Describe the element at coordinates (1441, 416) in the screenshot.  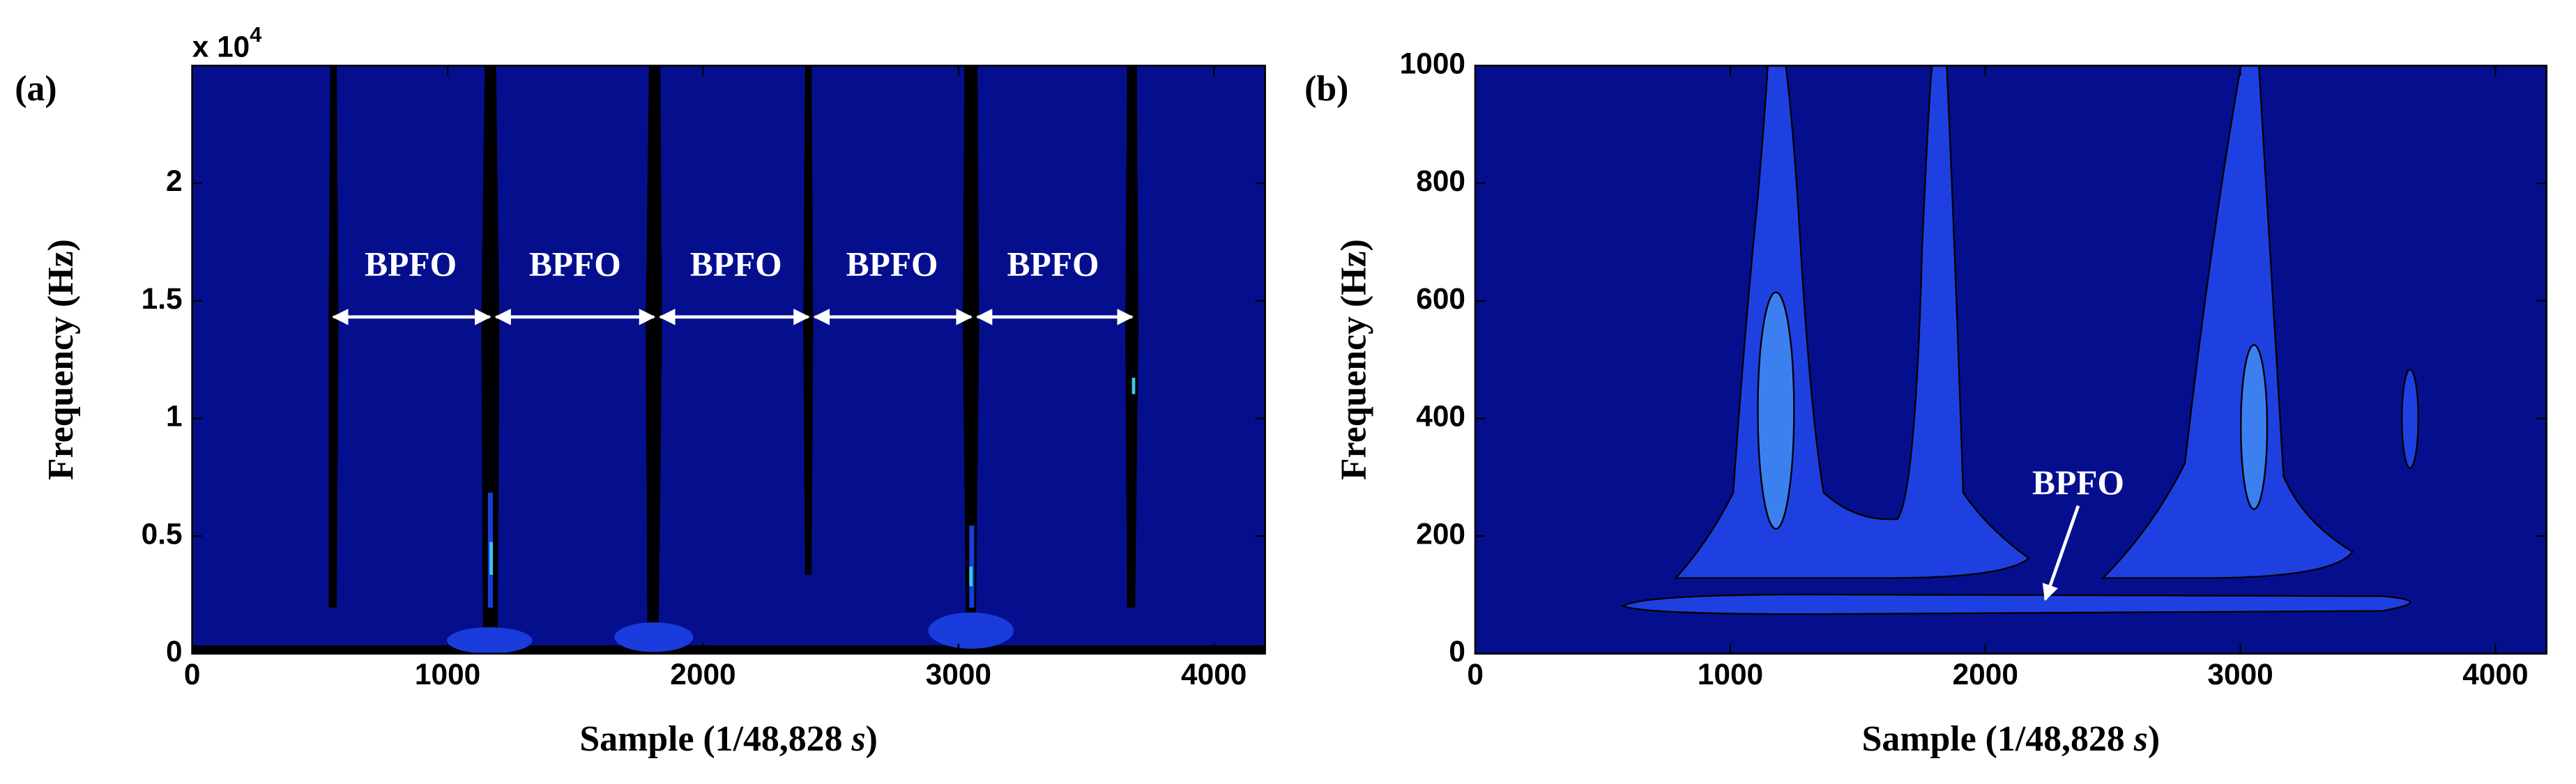
I see `y-tick-label: 400` at that location.